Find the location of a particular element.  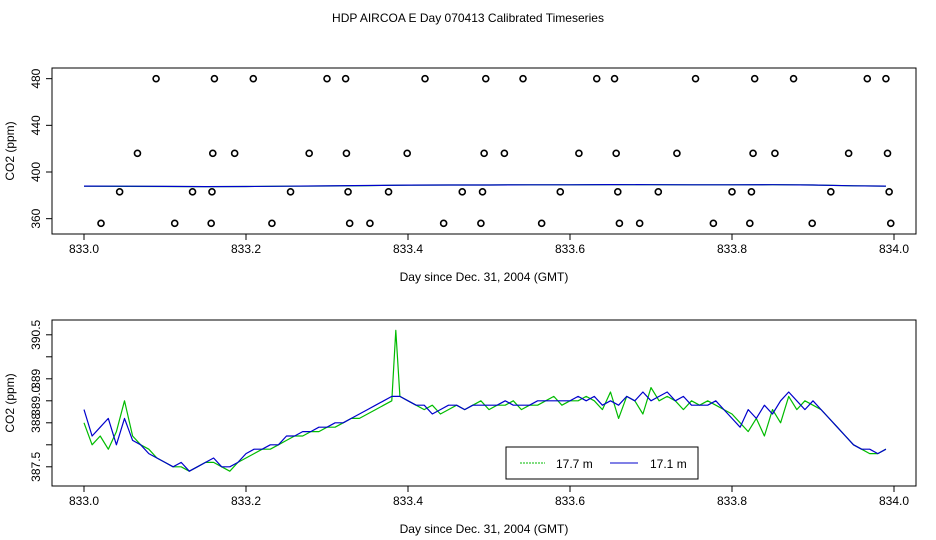

y-tick-label: 400 is located at coordinates (36, 172).